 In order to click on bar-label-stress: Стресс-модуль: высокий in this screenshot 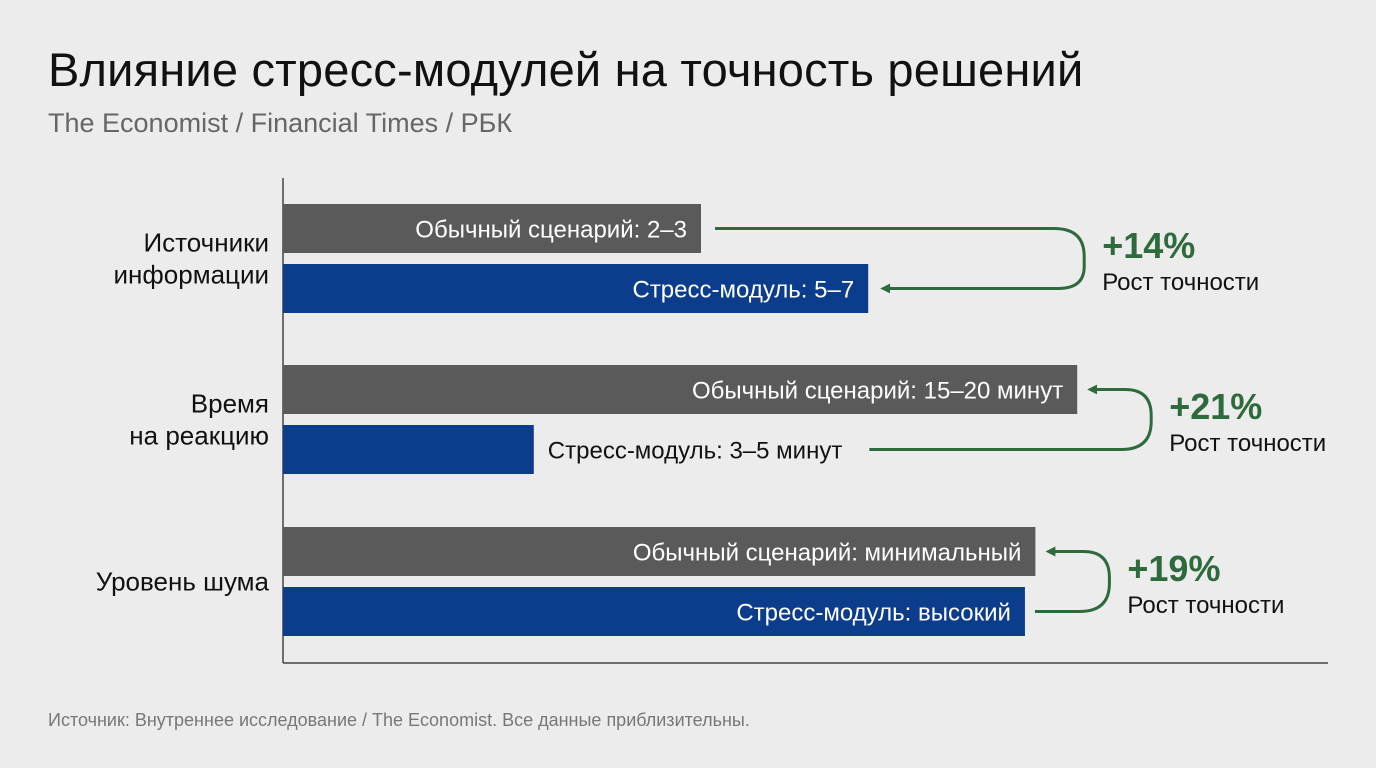, I will do `click(873, 613)`.